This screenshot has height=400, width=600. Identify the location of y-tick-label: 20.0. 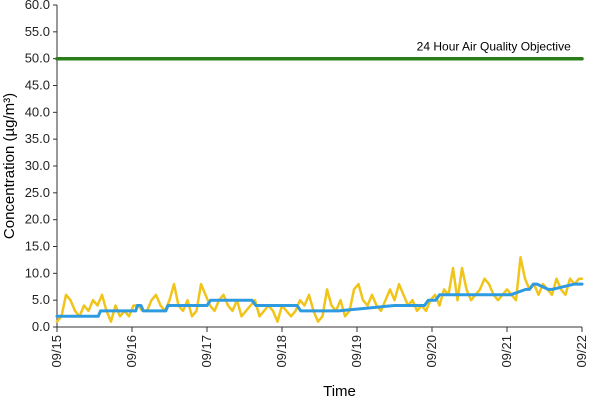
(37, 219).